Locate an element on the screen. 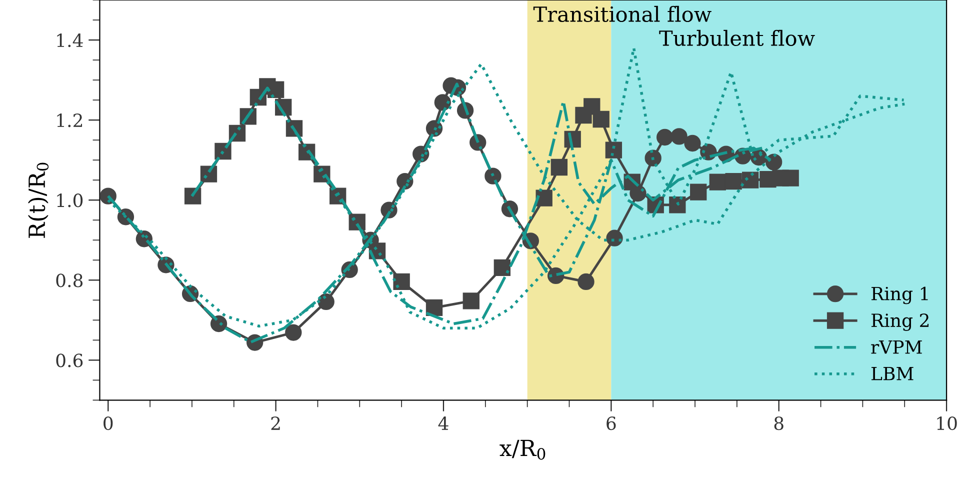  y-tick-label: 1.0 is located at coordinates (70, 201).